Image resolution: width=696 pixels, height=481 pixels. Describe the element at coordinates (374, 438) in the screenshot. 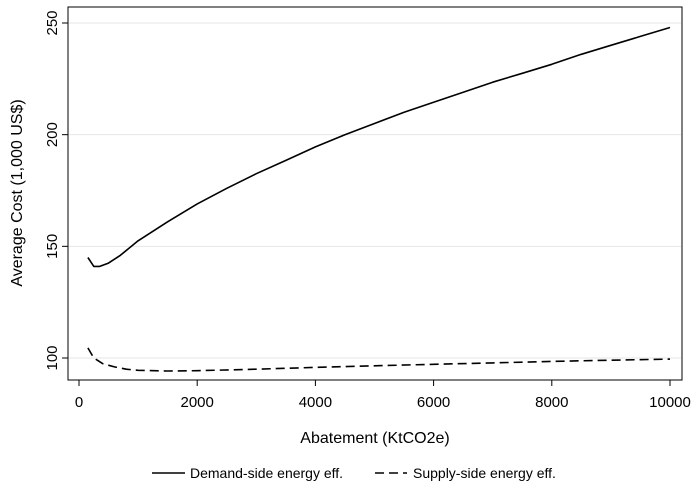

I see `x-axis-title: Abatement (KtCO2e)` at that location.